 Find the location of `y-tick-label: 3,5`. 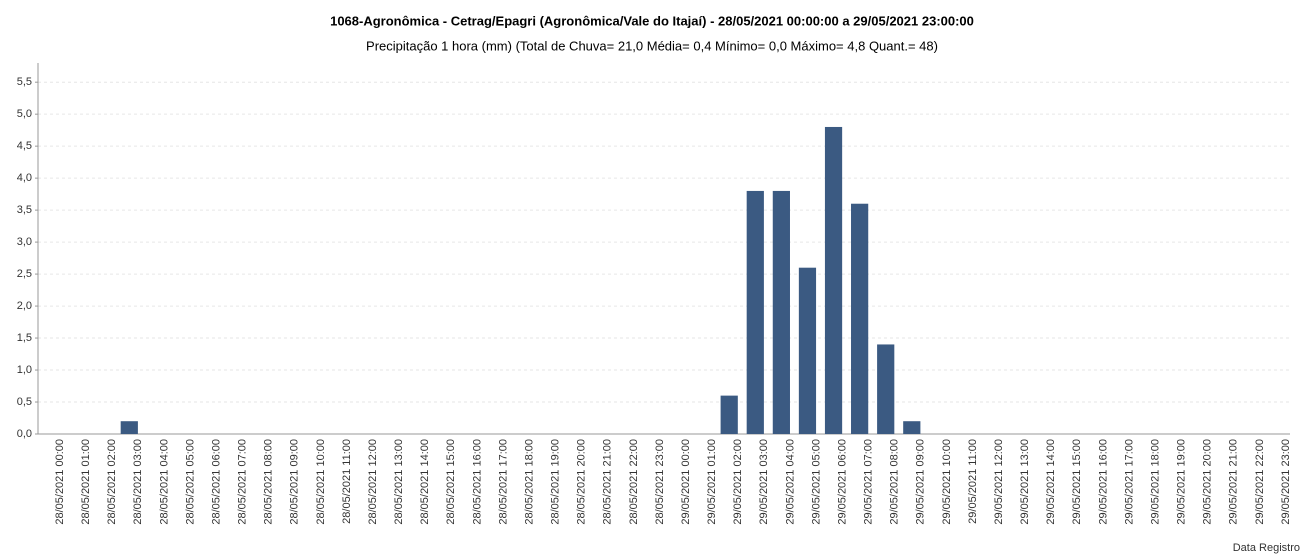

y-tick-label: 3,5 is located at coordinates (24, 210).